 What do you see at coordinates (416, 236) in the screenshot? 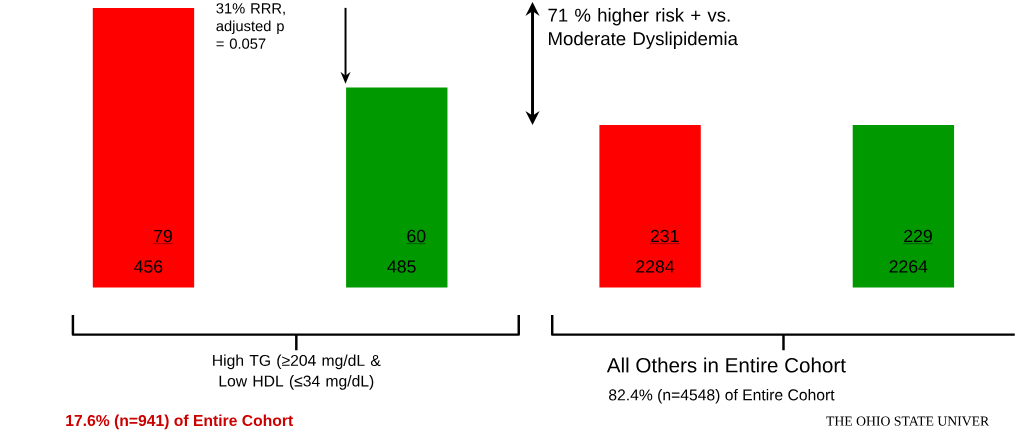
I see `annotation: 60` at bounding box center [416, 236].